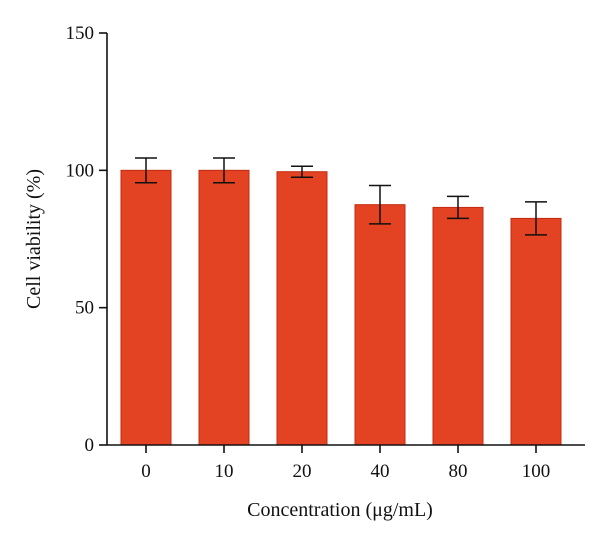 Image resolution: width=600 pixels, height=544 pixels. I want to click on x-tick-label: 0, so click(146, 471).